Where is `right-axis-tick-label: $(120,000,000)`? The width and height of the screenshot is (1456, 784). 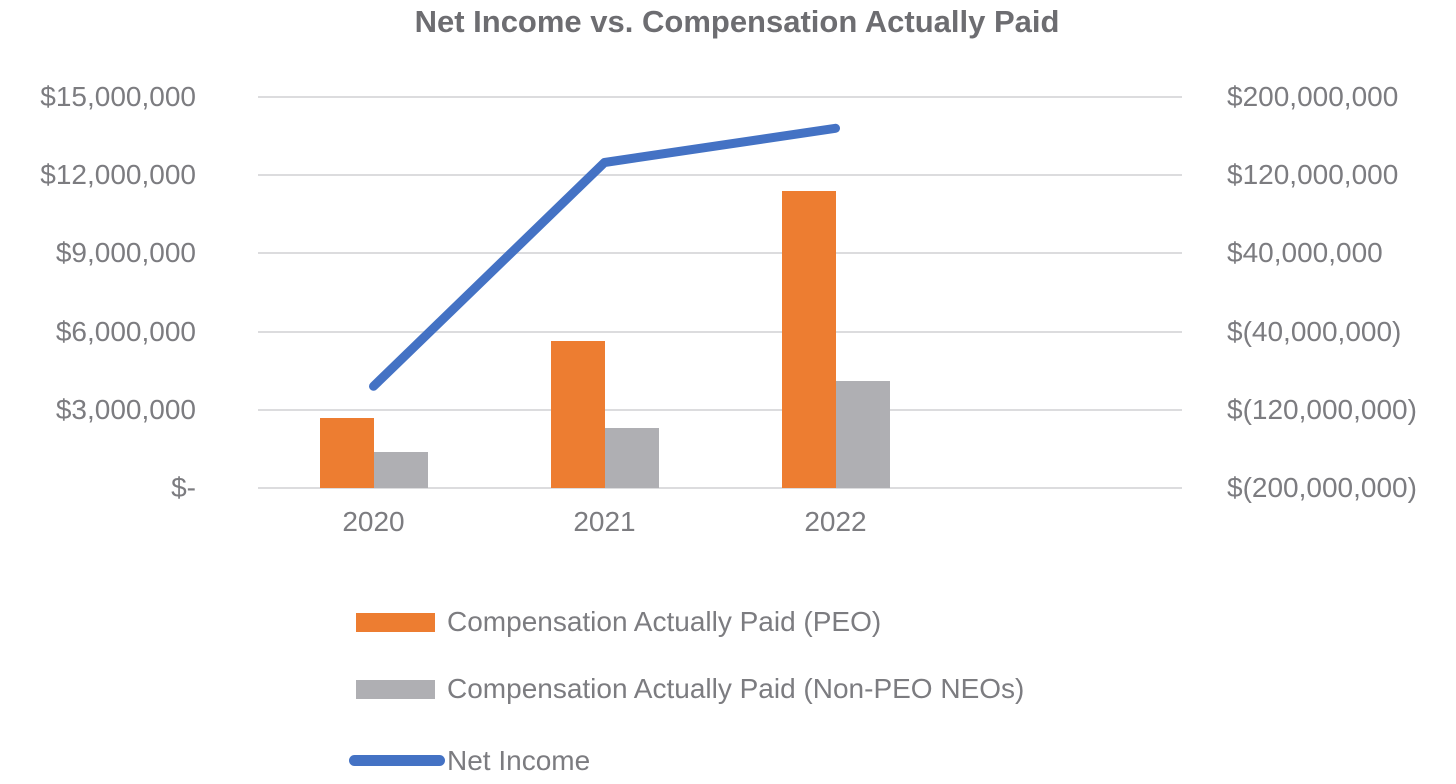
right-axis-tick-label: $(120,000,000) is located at coordinates (1322, 409).